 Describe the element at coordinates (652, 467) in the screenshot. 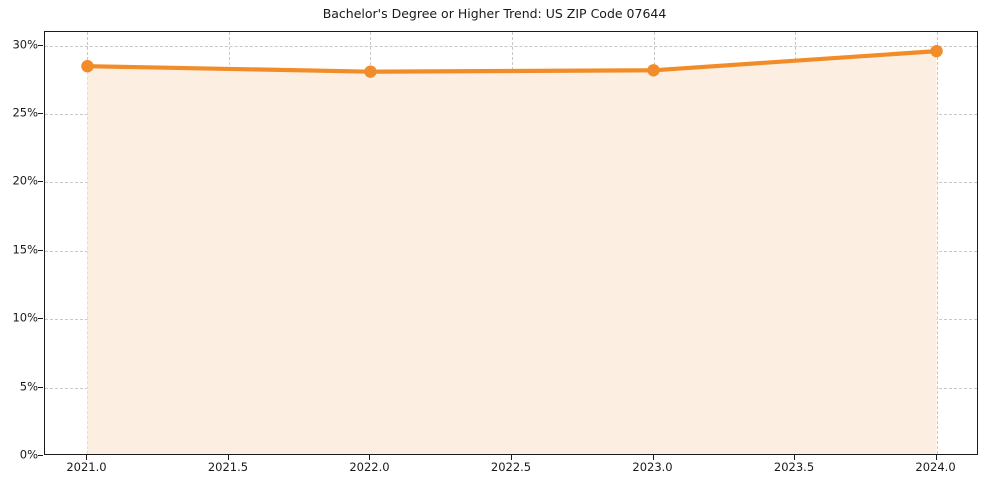

I see `x-axis-tick-label: 2023.0` at that location.